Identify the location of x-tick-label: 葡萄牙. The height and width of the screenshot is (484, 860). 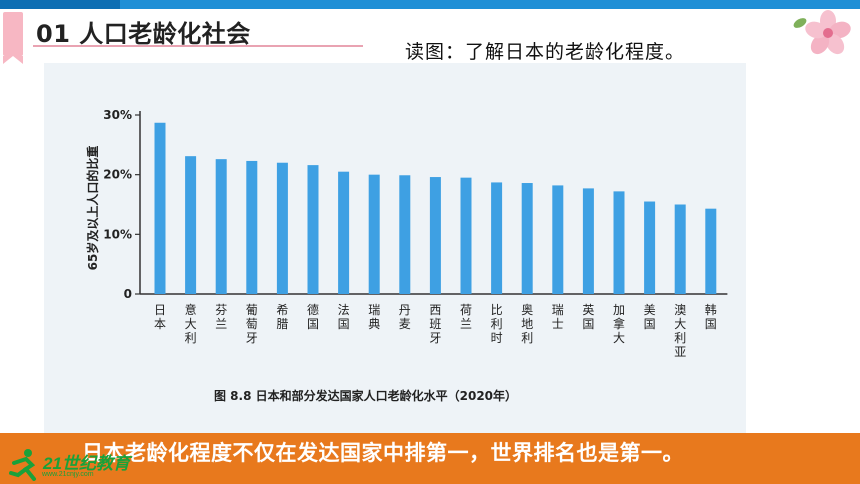
(252, 324).